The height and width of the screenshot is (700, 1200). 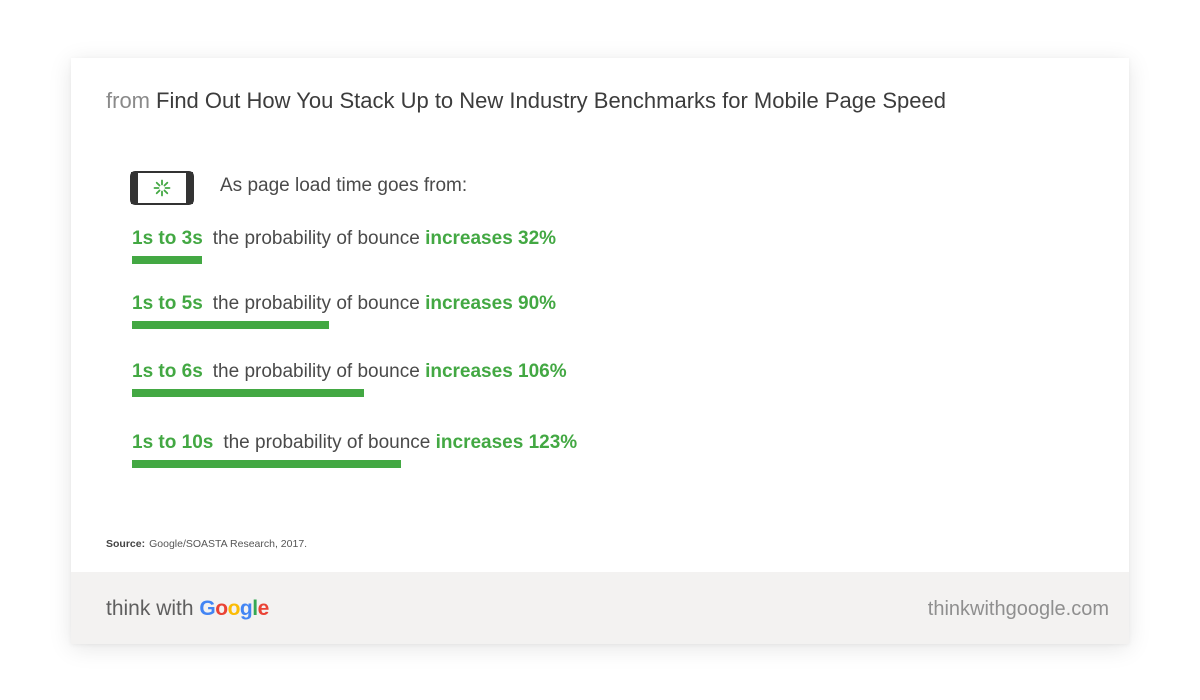 I want to click on footer: think with Google thinkwithgoogle.com, so click(x=600, y=608).